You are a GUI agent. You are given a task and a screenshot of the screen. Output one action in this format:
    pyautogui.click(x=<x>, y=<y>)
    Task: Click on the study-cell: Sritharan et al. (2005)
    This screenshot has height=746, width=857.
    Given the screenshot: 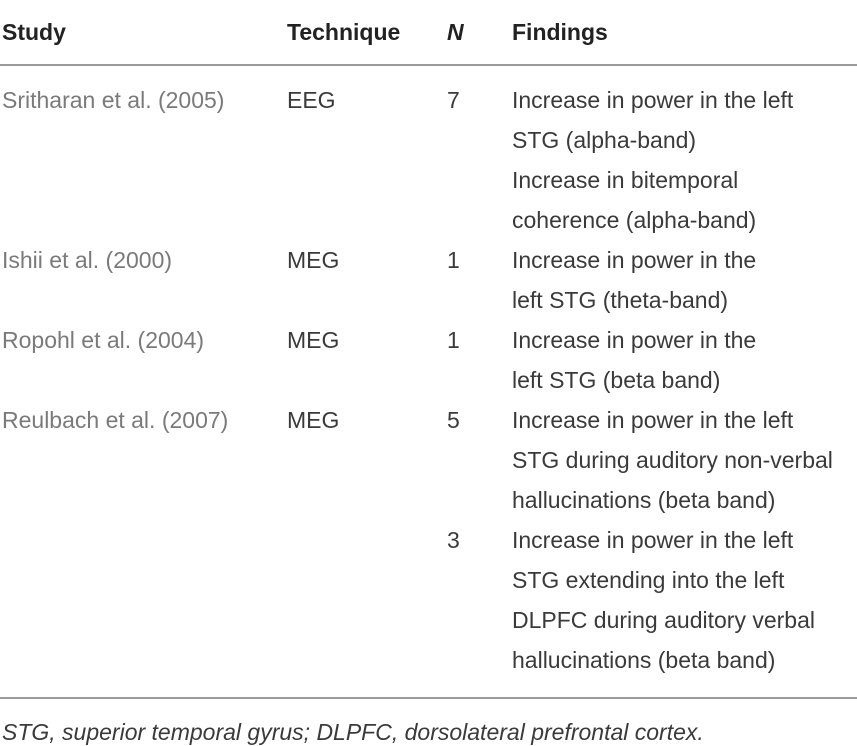 What is the action you would take?
    pyautogui.click(x=113, y=100)
    